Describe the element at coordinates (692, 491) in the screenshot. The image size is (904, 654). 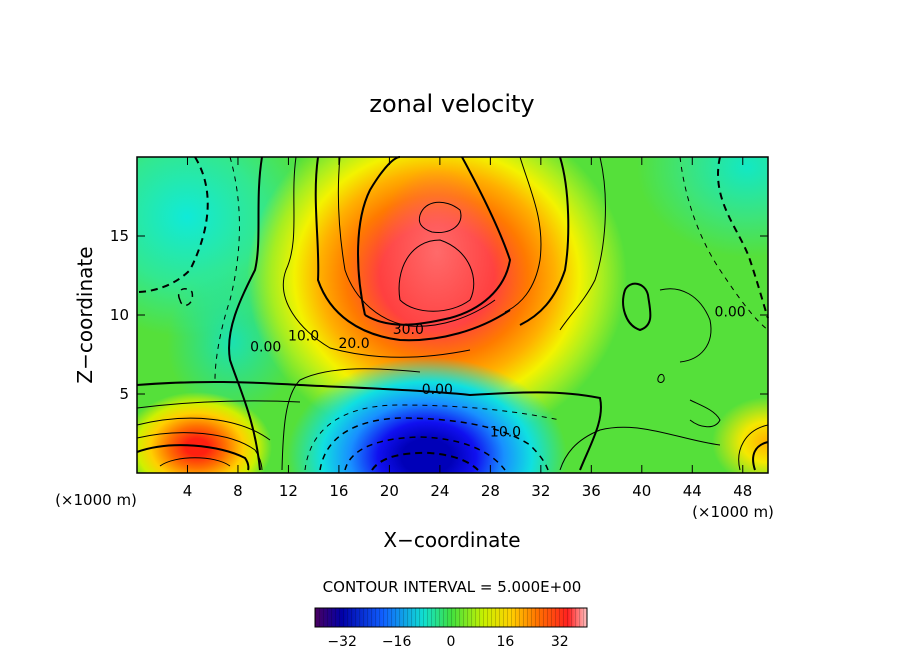
I see `x-tick-label: 44` at that location.